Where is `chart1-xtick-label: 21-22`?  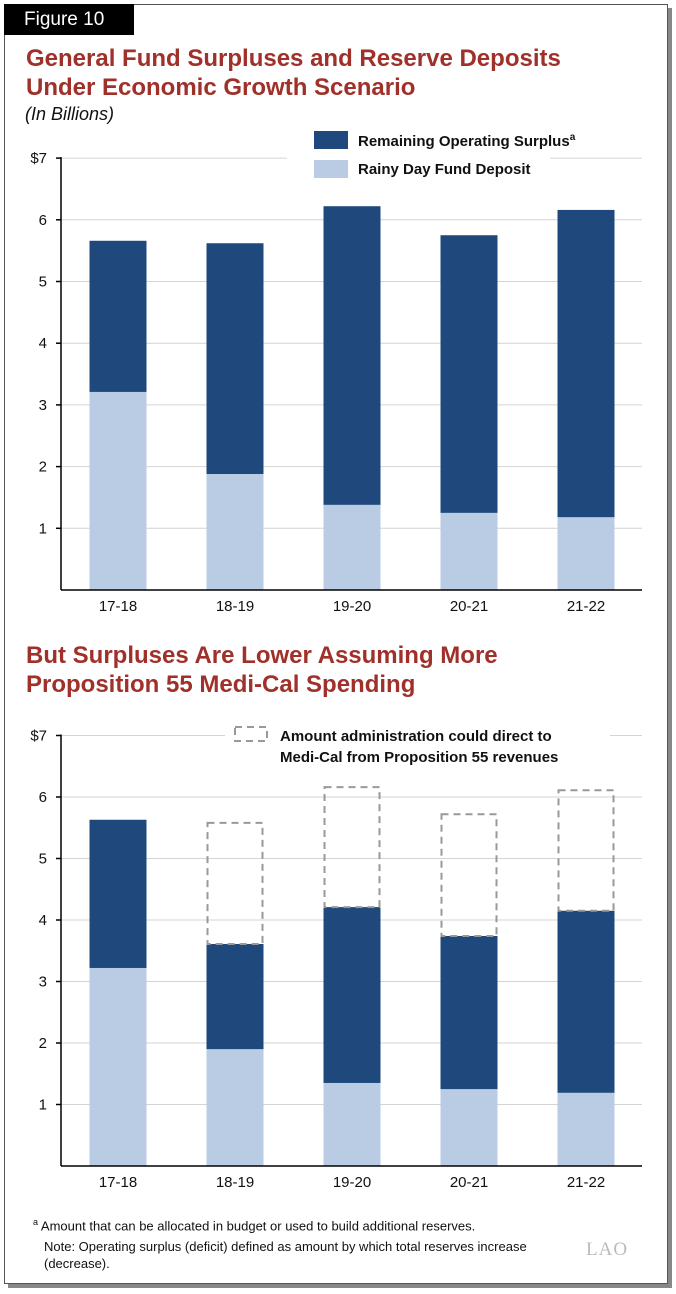
chart1-xtick-label: 21-22 is located at coordinates (586, 606).